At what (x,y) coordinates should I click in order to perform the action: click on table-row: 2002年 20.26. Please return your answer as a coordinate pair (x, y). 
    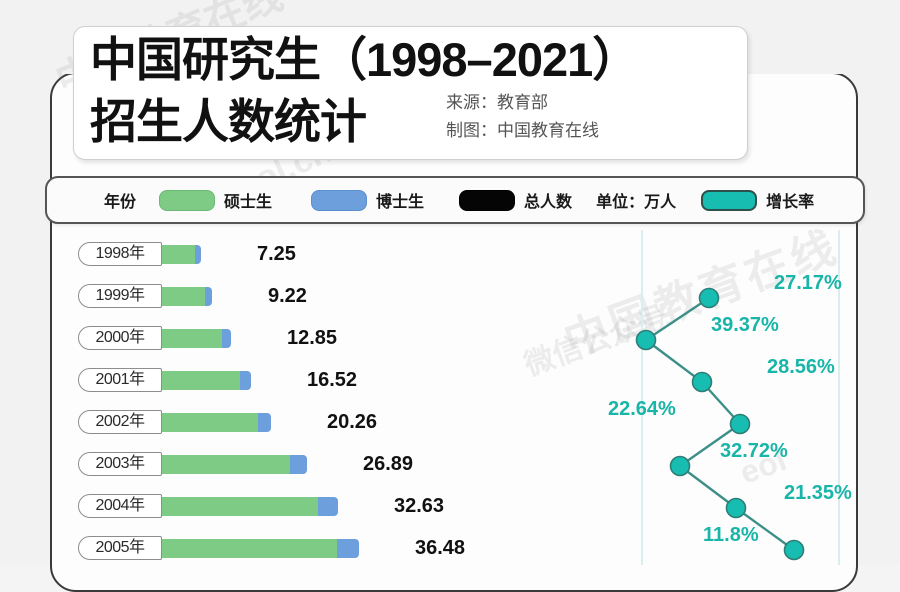
    Looking at the image, I should click on (455, 422).